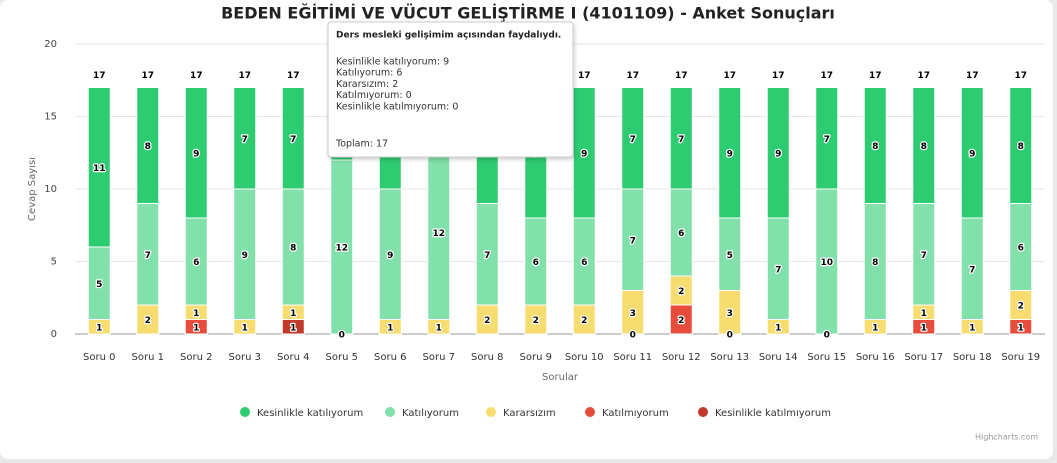  What do you see at coordinates (32, 189) in the screenshot?
I see `y-axis-title: Cevap Sayısı` at bounding box center [32, 189].